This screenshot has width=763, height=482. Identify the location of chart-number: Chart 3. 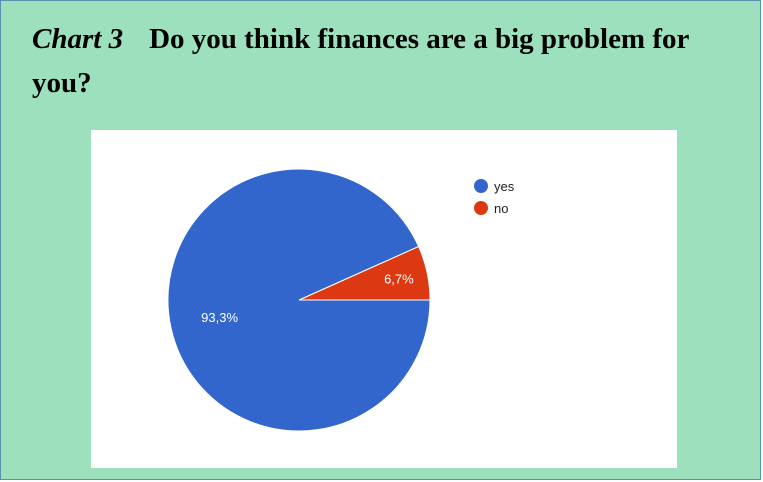
(77, 39).